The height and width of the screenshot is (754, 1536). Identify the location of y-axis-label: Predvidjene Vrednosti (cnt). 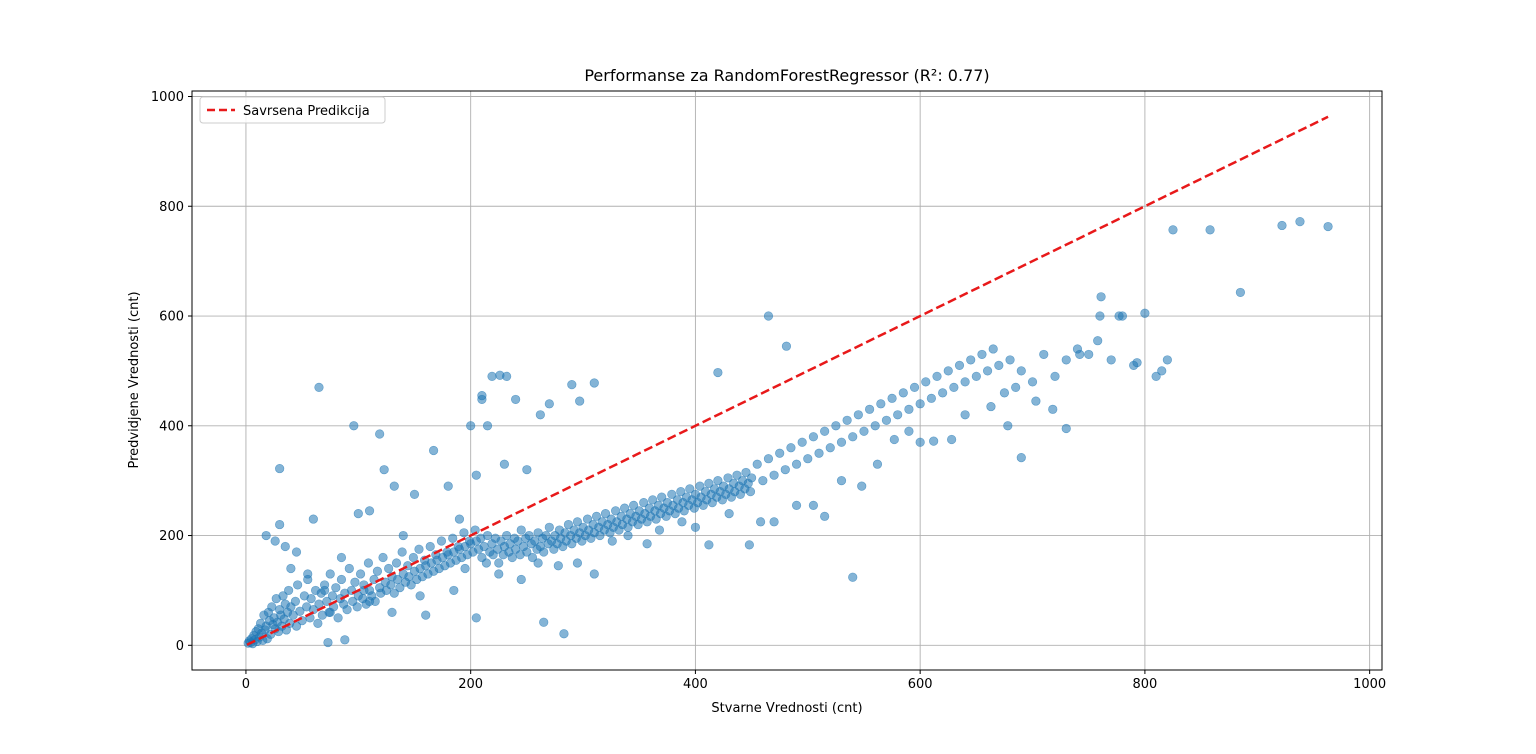
(134, 379).